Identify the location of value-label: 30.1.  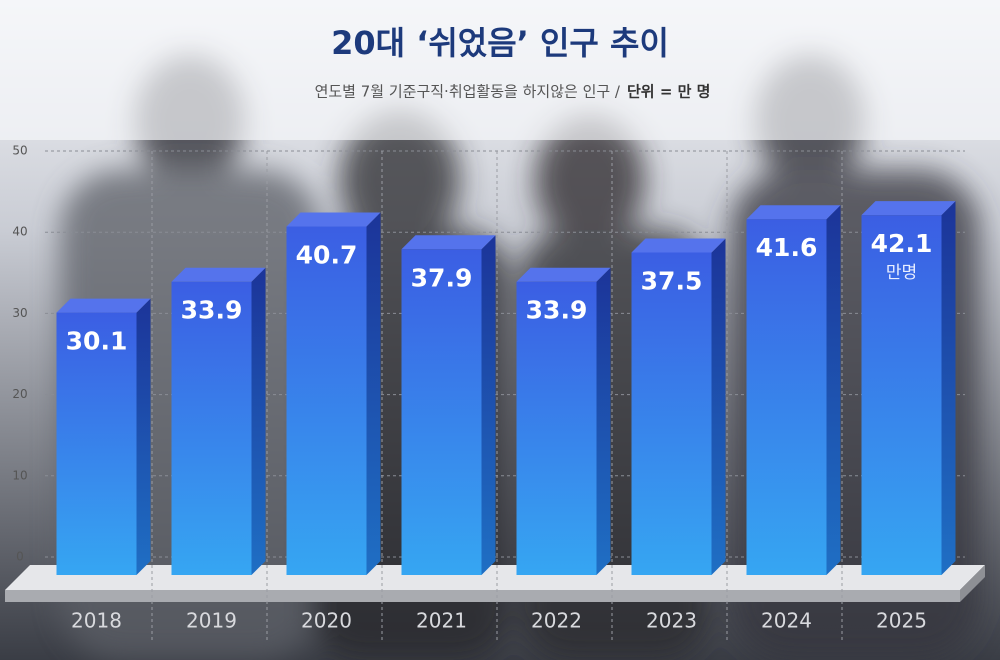
(97, 341).